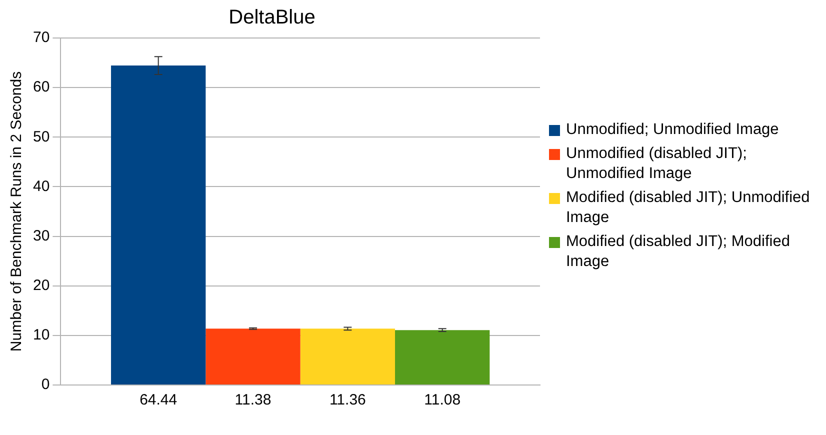  Describe the element at coordinates (347, 400) in the screenshot. I see `data-label: 11.36` at that location.